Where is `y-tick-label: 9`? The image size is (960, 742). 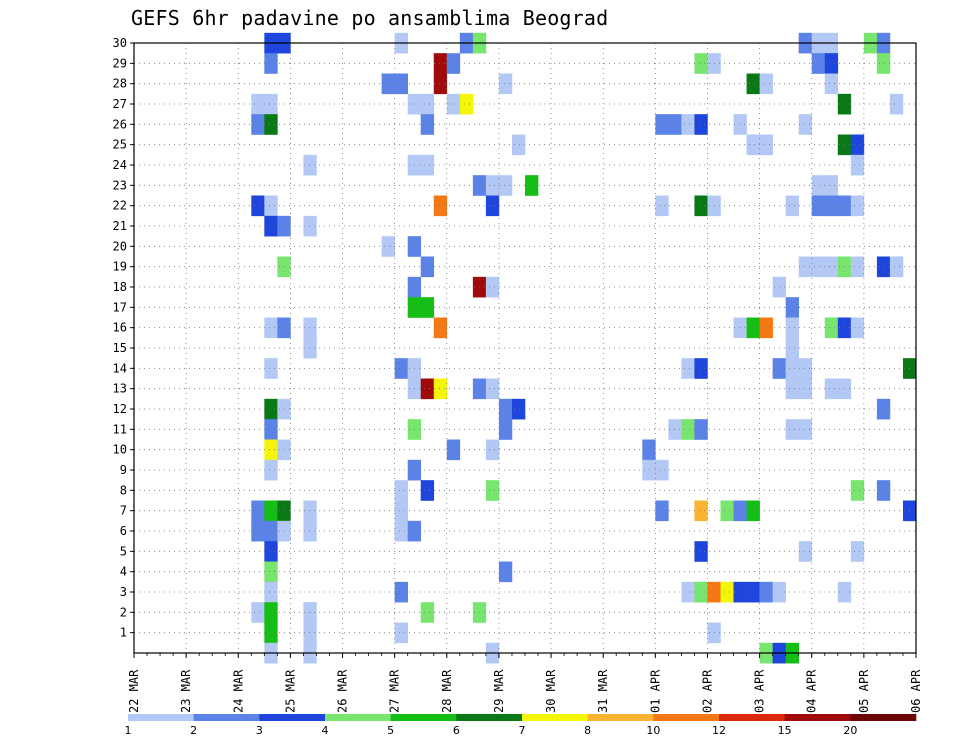 y-tick-label: 9 is located at coordinates (123, 470).